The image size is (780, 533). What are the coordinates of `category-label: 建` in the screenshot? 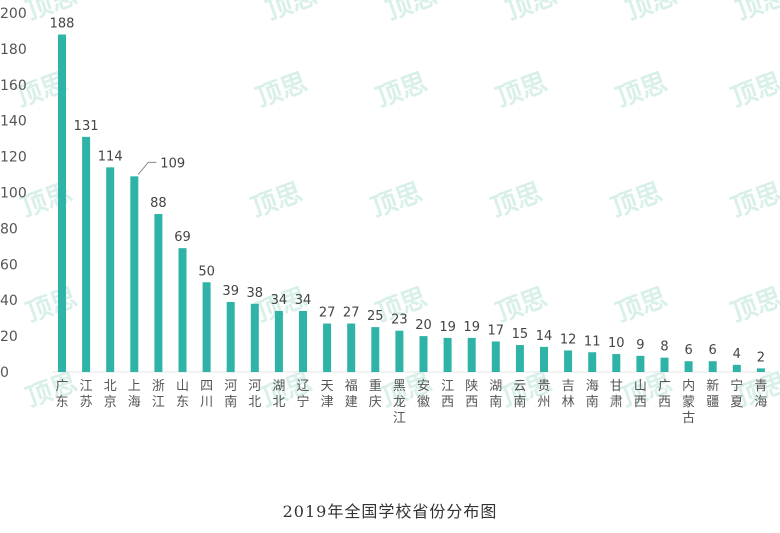 It's located at (351, 402).